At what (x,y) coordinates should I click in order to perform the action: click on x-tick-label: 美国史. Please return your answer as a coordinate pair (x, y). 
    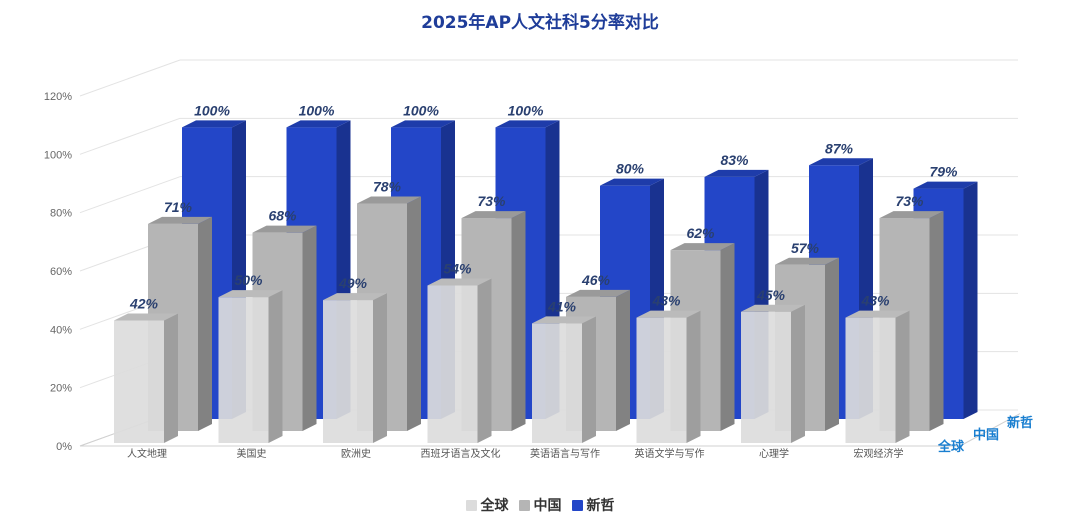
    Looking at the image, I should click on (252, 453).